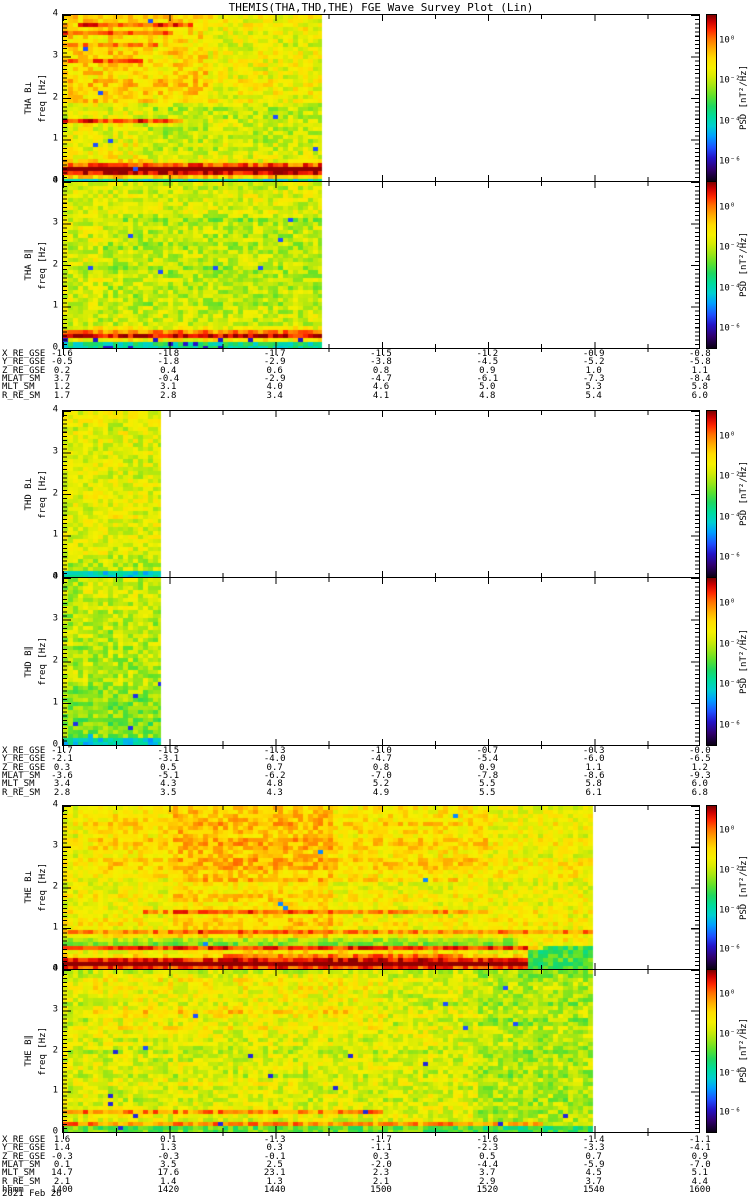 The image size is (750, 1200). I want to click on panel-name-label: THA B∥, so click(28, 265).